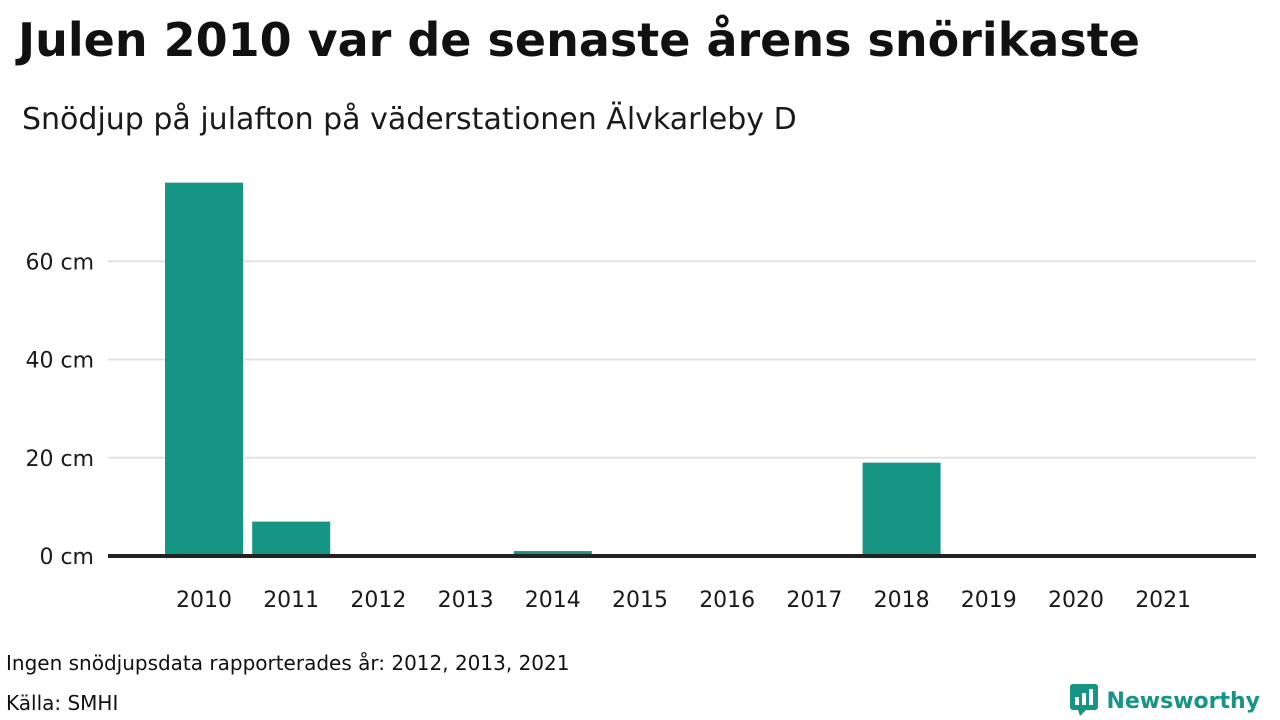  I want to click on bar-2011, so click(291, 538).